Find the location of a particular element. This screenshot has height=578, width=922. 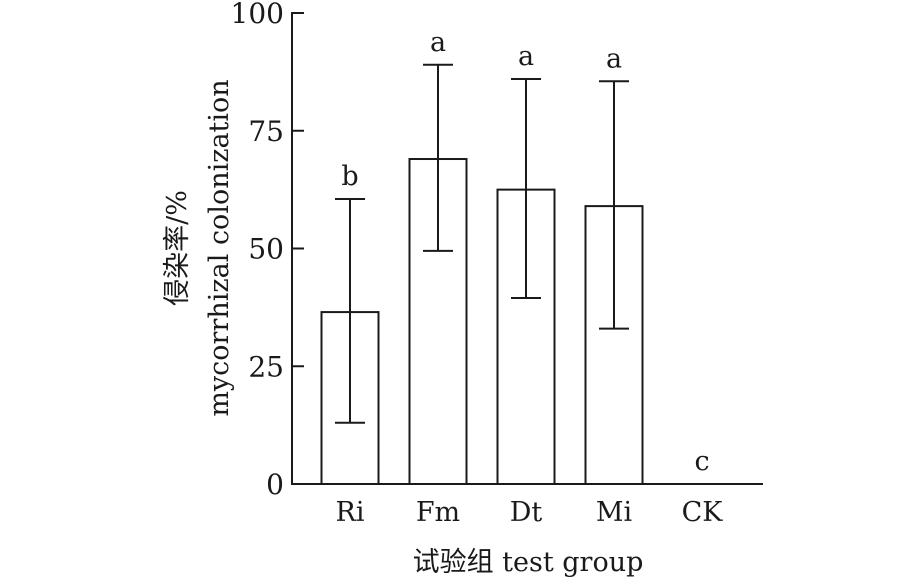

x-tick-label-dt: Dt is located at coordinates (526, 512).